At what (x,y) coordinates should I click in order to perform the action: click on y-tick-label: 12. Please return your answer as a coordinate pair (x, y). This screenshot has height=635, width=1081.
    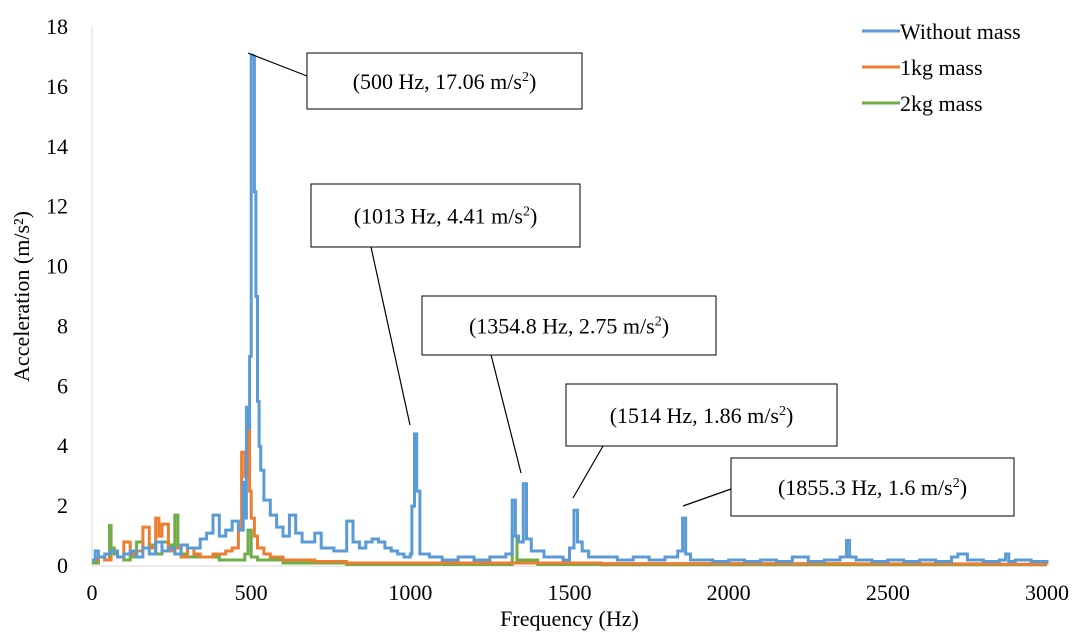
    Looking at the image, I should click on (57, 206).